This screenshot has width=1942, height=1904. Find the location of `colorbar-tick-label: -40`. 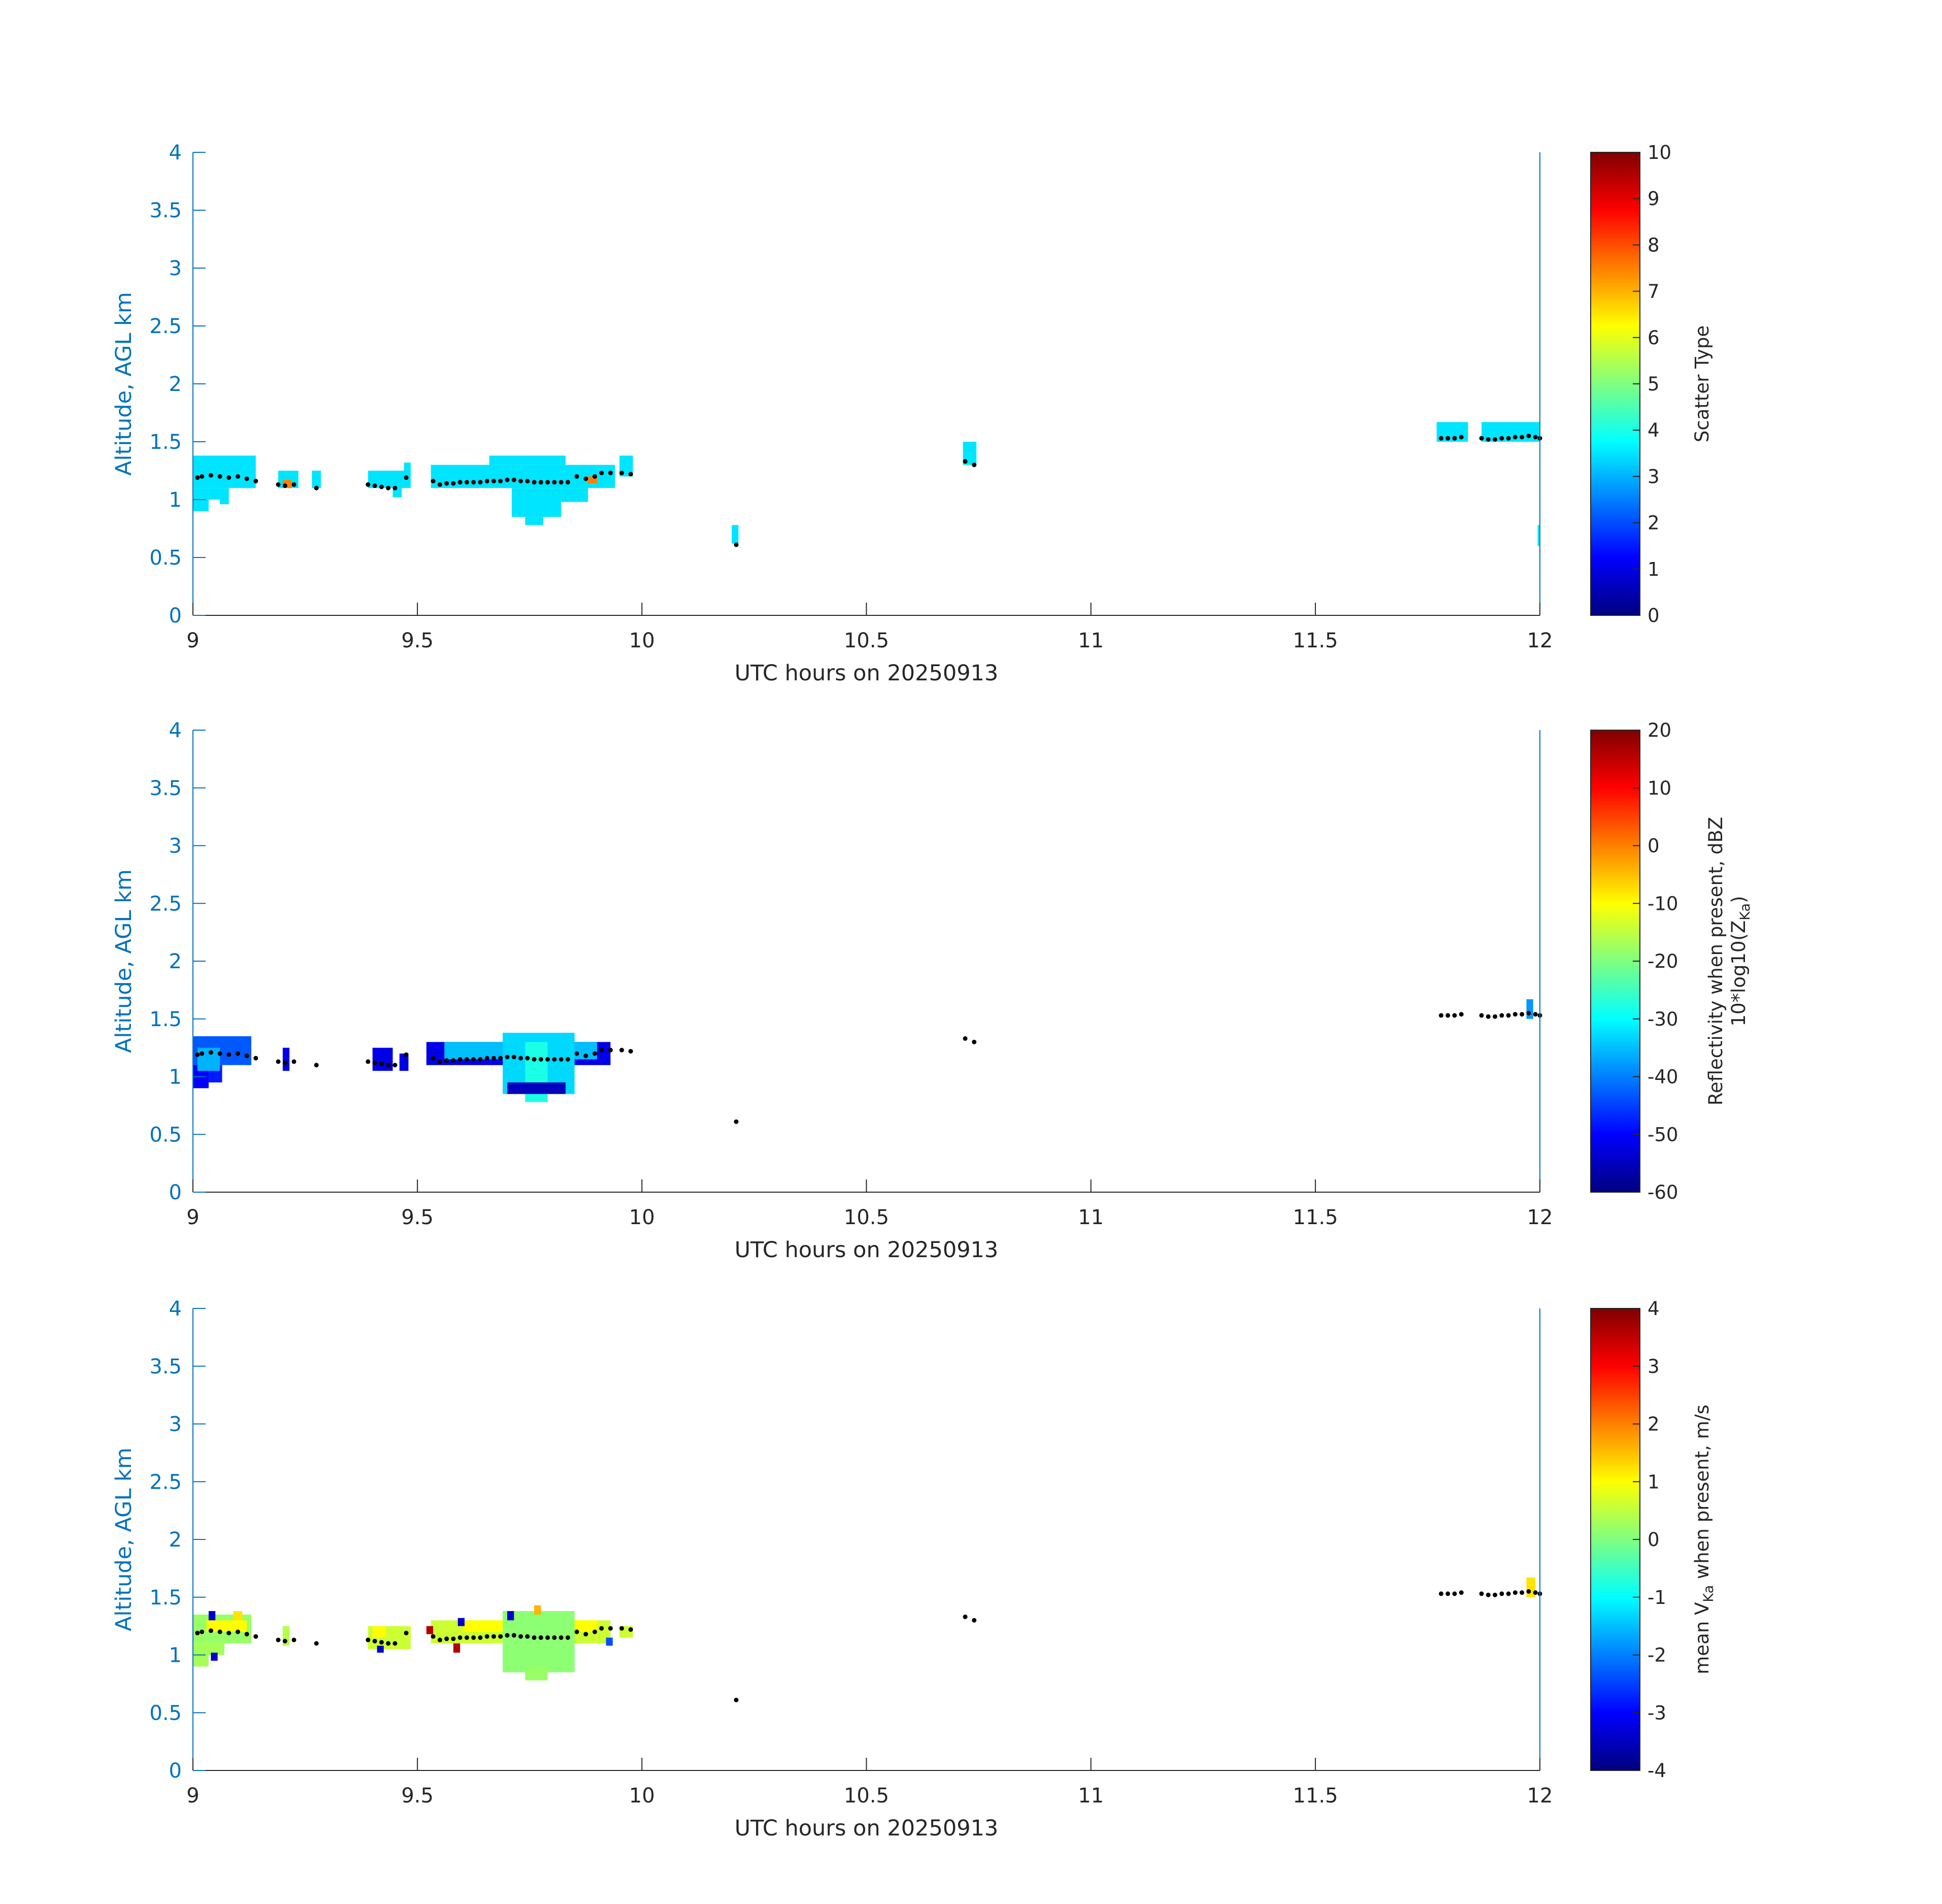

colorbar-tick-label: -40 is located at coordinates (1663, 1077).